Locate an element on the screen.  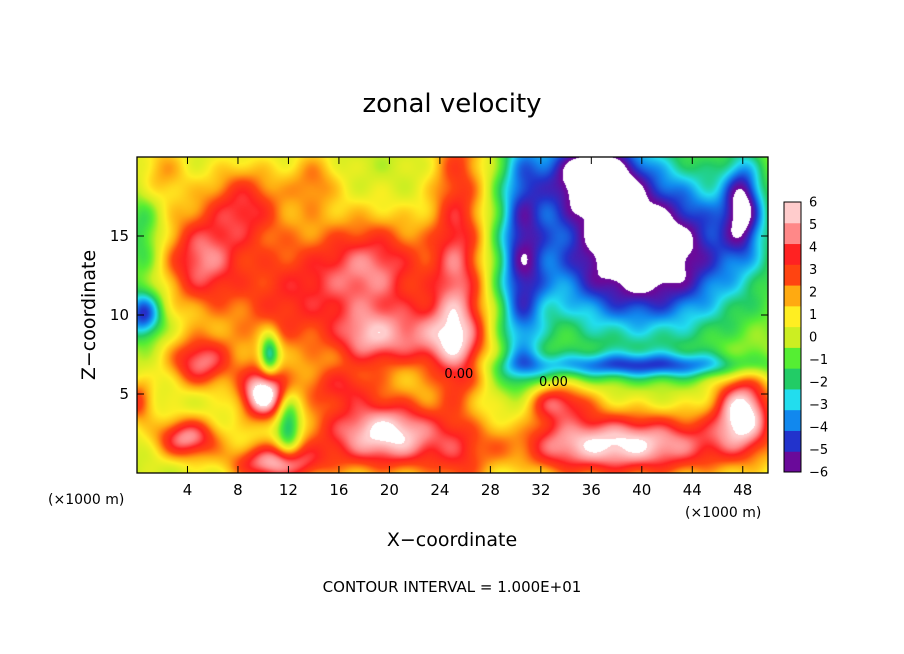
colorbar-tick-label: 1 is located at coordinates (813, 315).